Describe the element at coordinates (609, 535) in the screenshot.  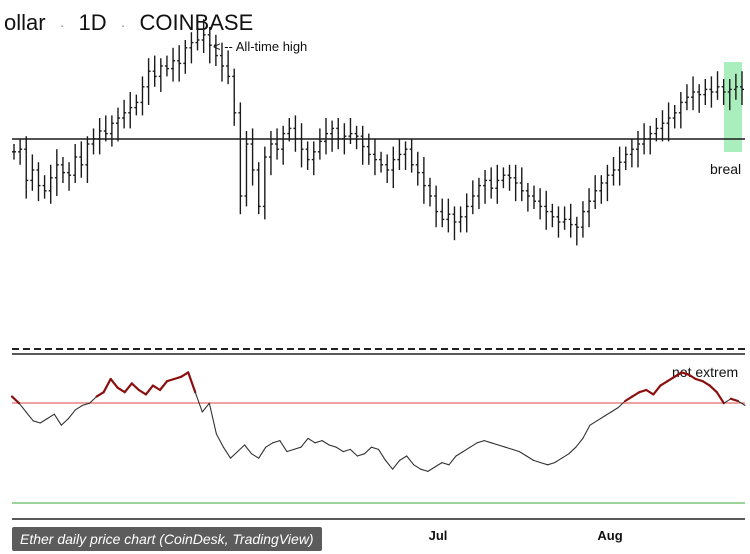
I see `x-tick-label: Aug` at that location.